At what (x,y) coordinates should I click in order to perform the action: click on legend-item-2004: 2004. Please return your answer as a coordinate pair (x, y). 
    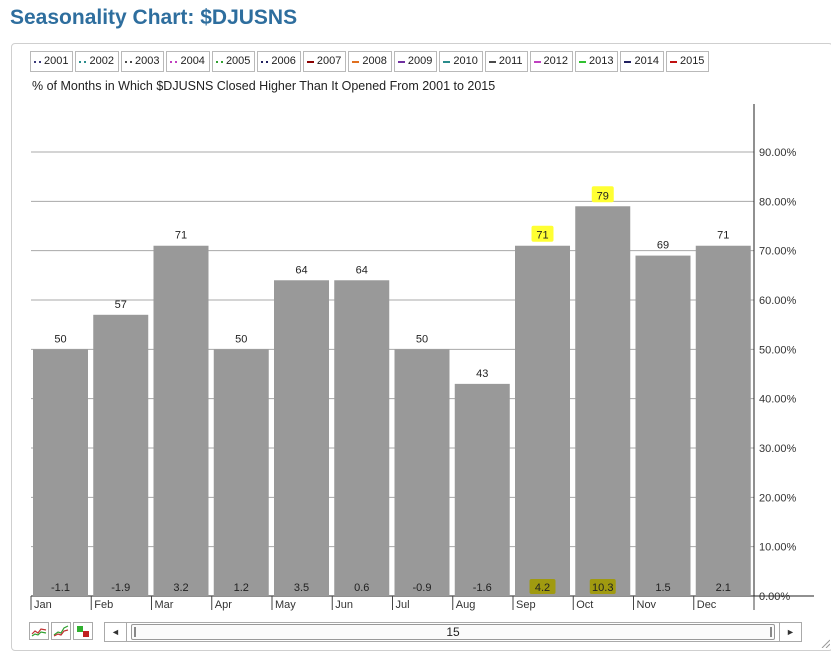
    Looking at the image, I should click on (188, 61).